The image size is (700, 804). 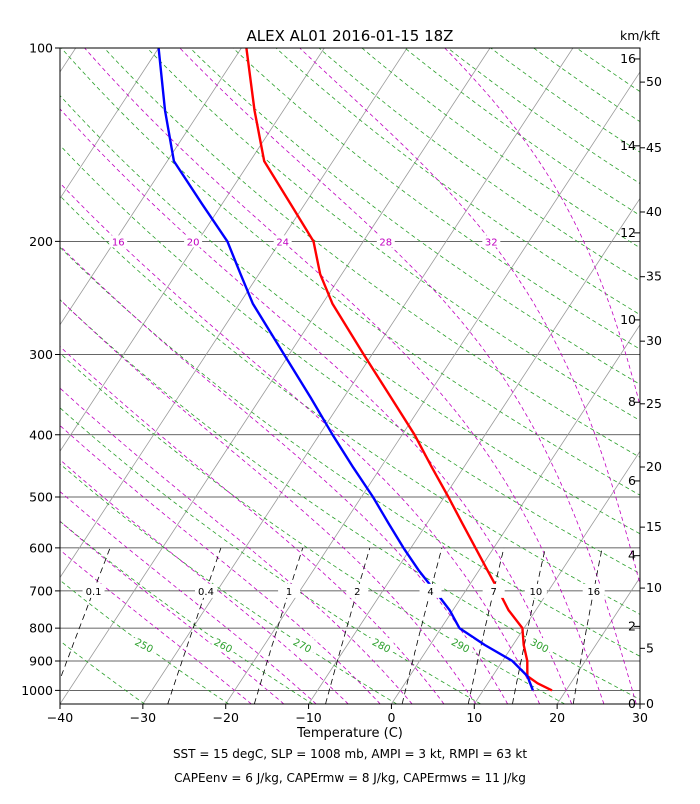 What do you see at coordinates (632, 625) in the screenshot?
I see `km-tick-label: 2` at bounding box center [632, 625].